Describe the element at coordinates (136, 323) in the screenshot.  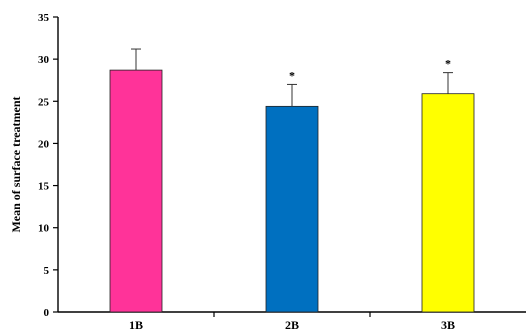
I see `x-tick-label-1b: 1B` at that location.